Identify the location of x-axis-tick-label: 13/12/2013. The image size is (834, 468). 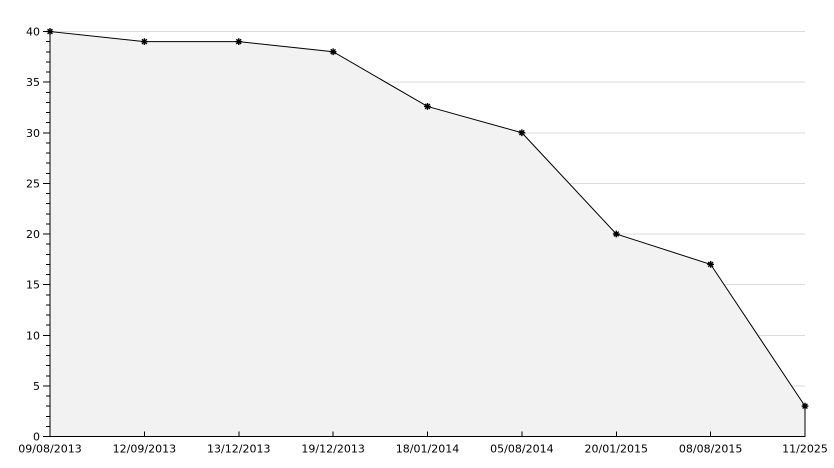
(238, 449).